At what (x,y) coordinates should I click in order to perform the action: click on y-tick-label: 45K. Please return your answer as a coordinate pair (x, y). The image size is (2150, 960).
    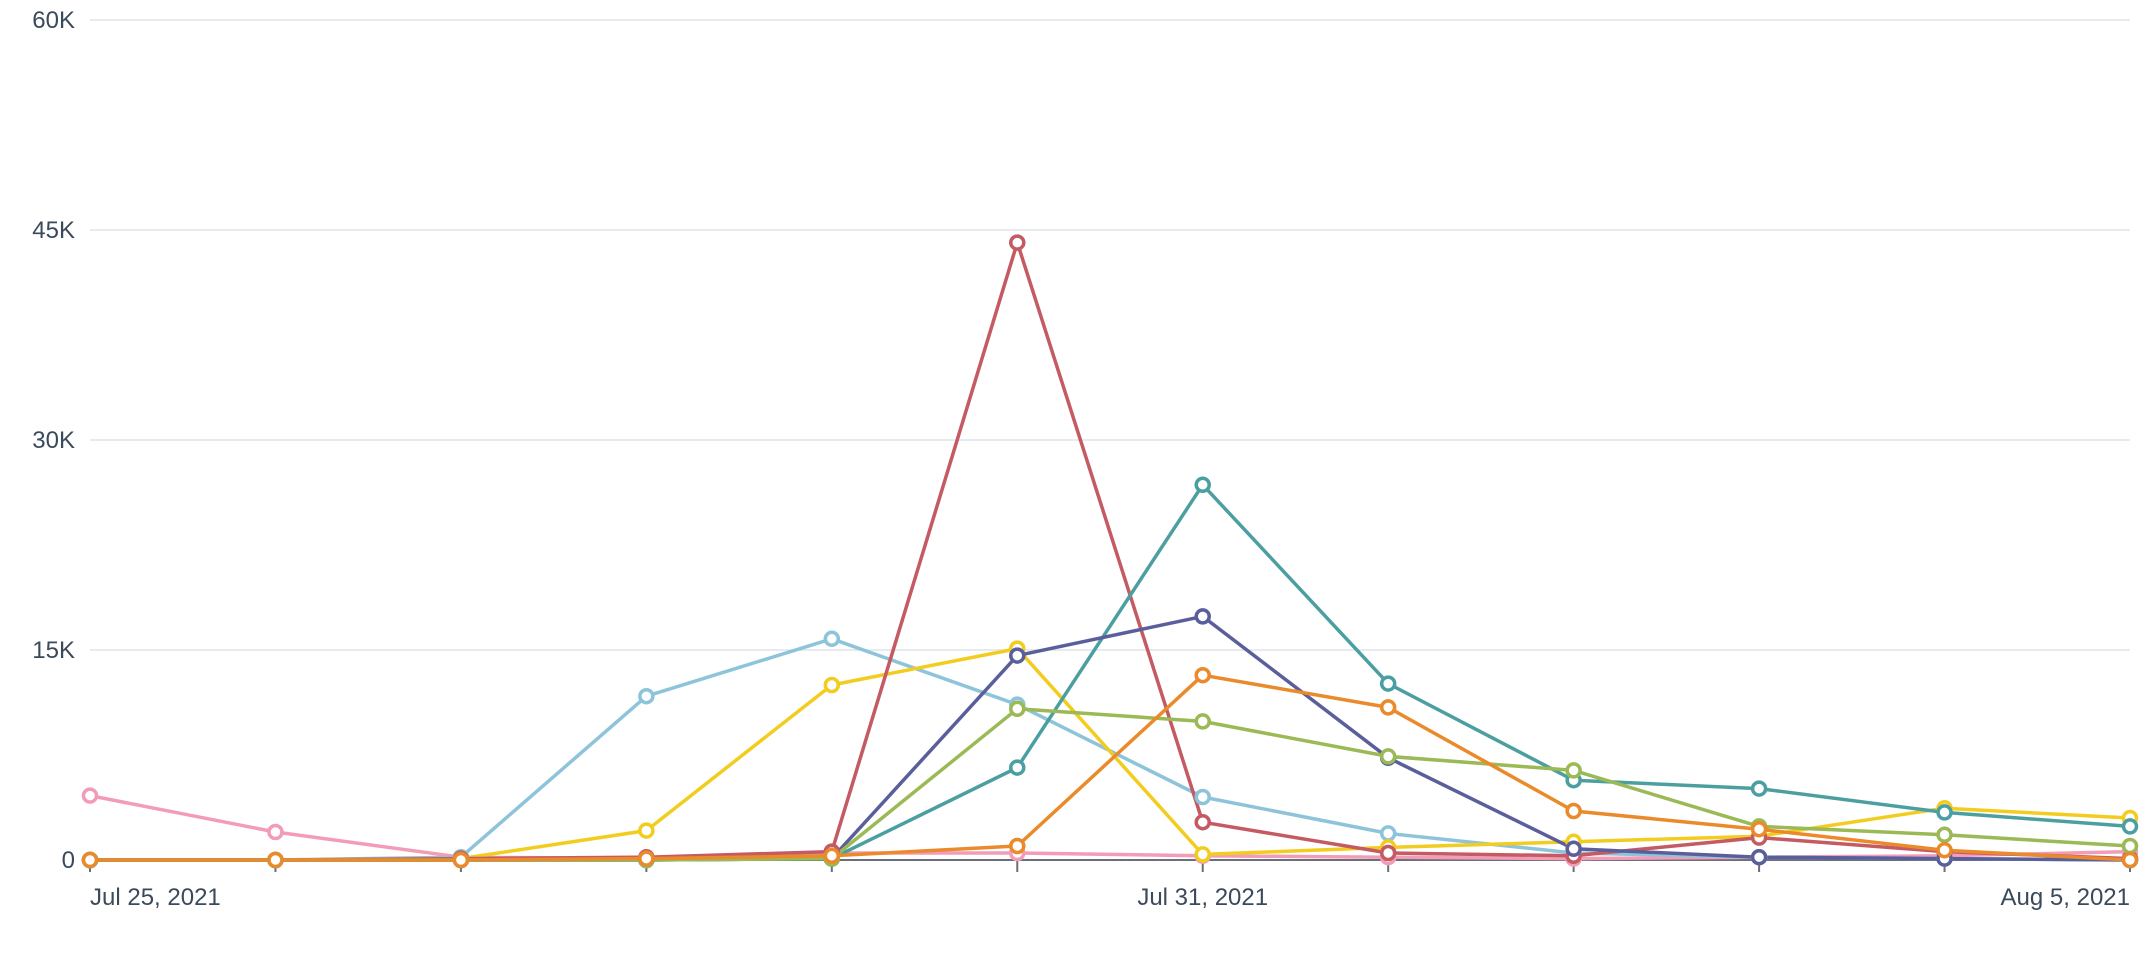
    Looking at the image, I should click on (53, 230).